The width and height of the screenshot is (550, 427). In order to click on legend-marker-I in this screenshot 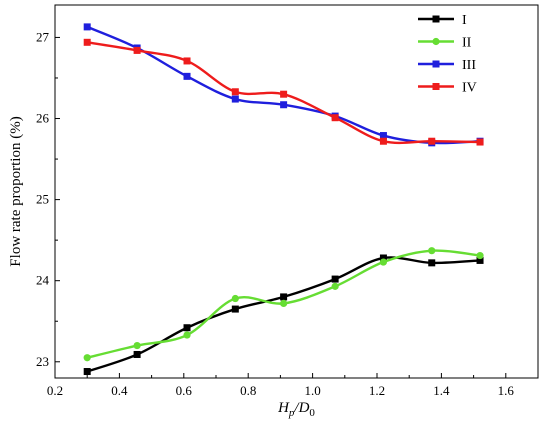, I will do `click(436, 19)`.